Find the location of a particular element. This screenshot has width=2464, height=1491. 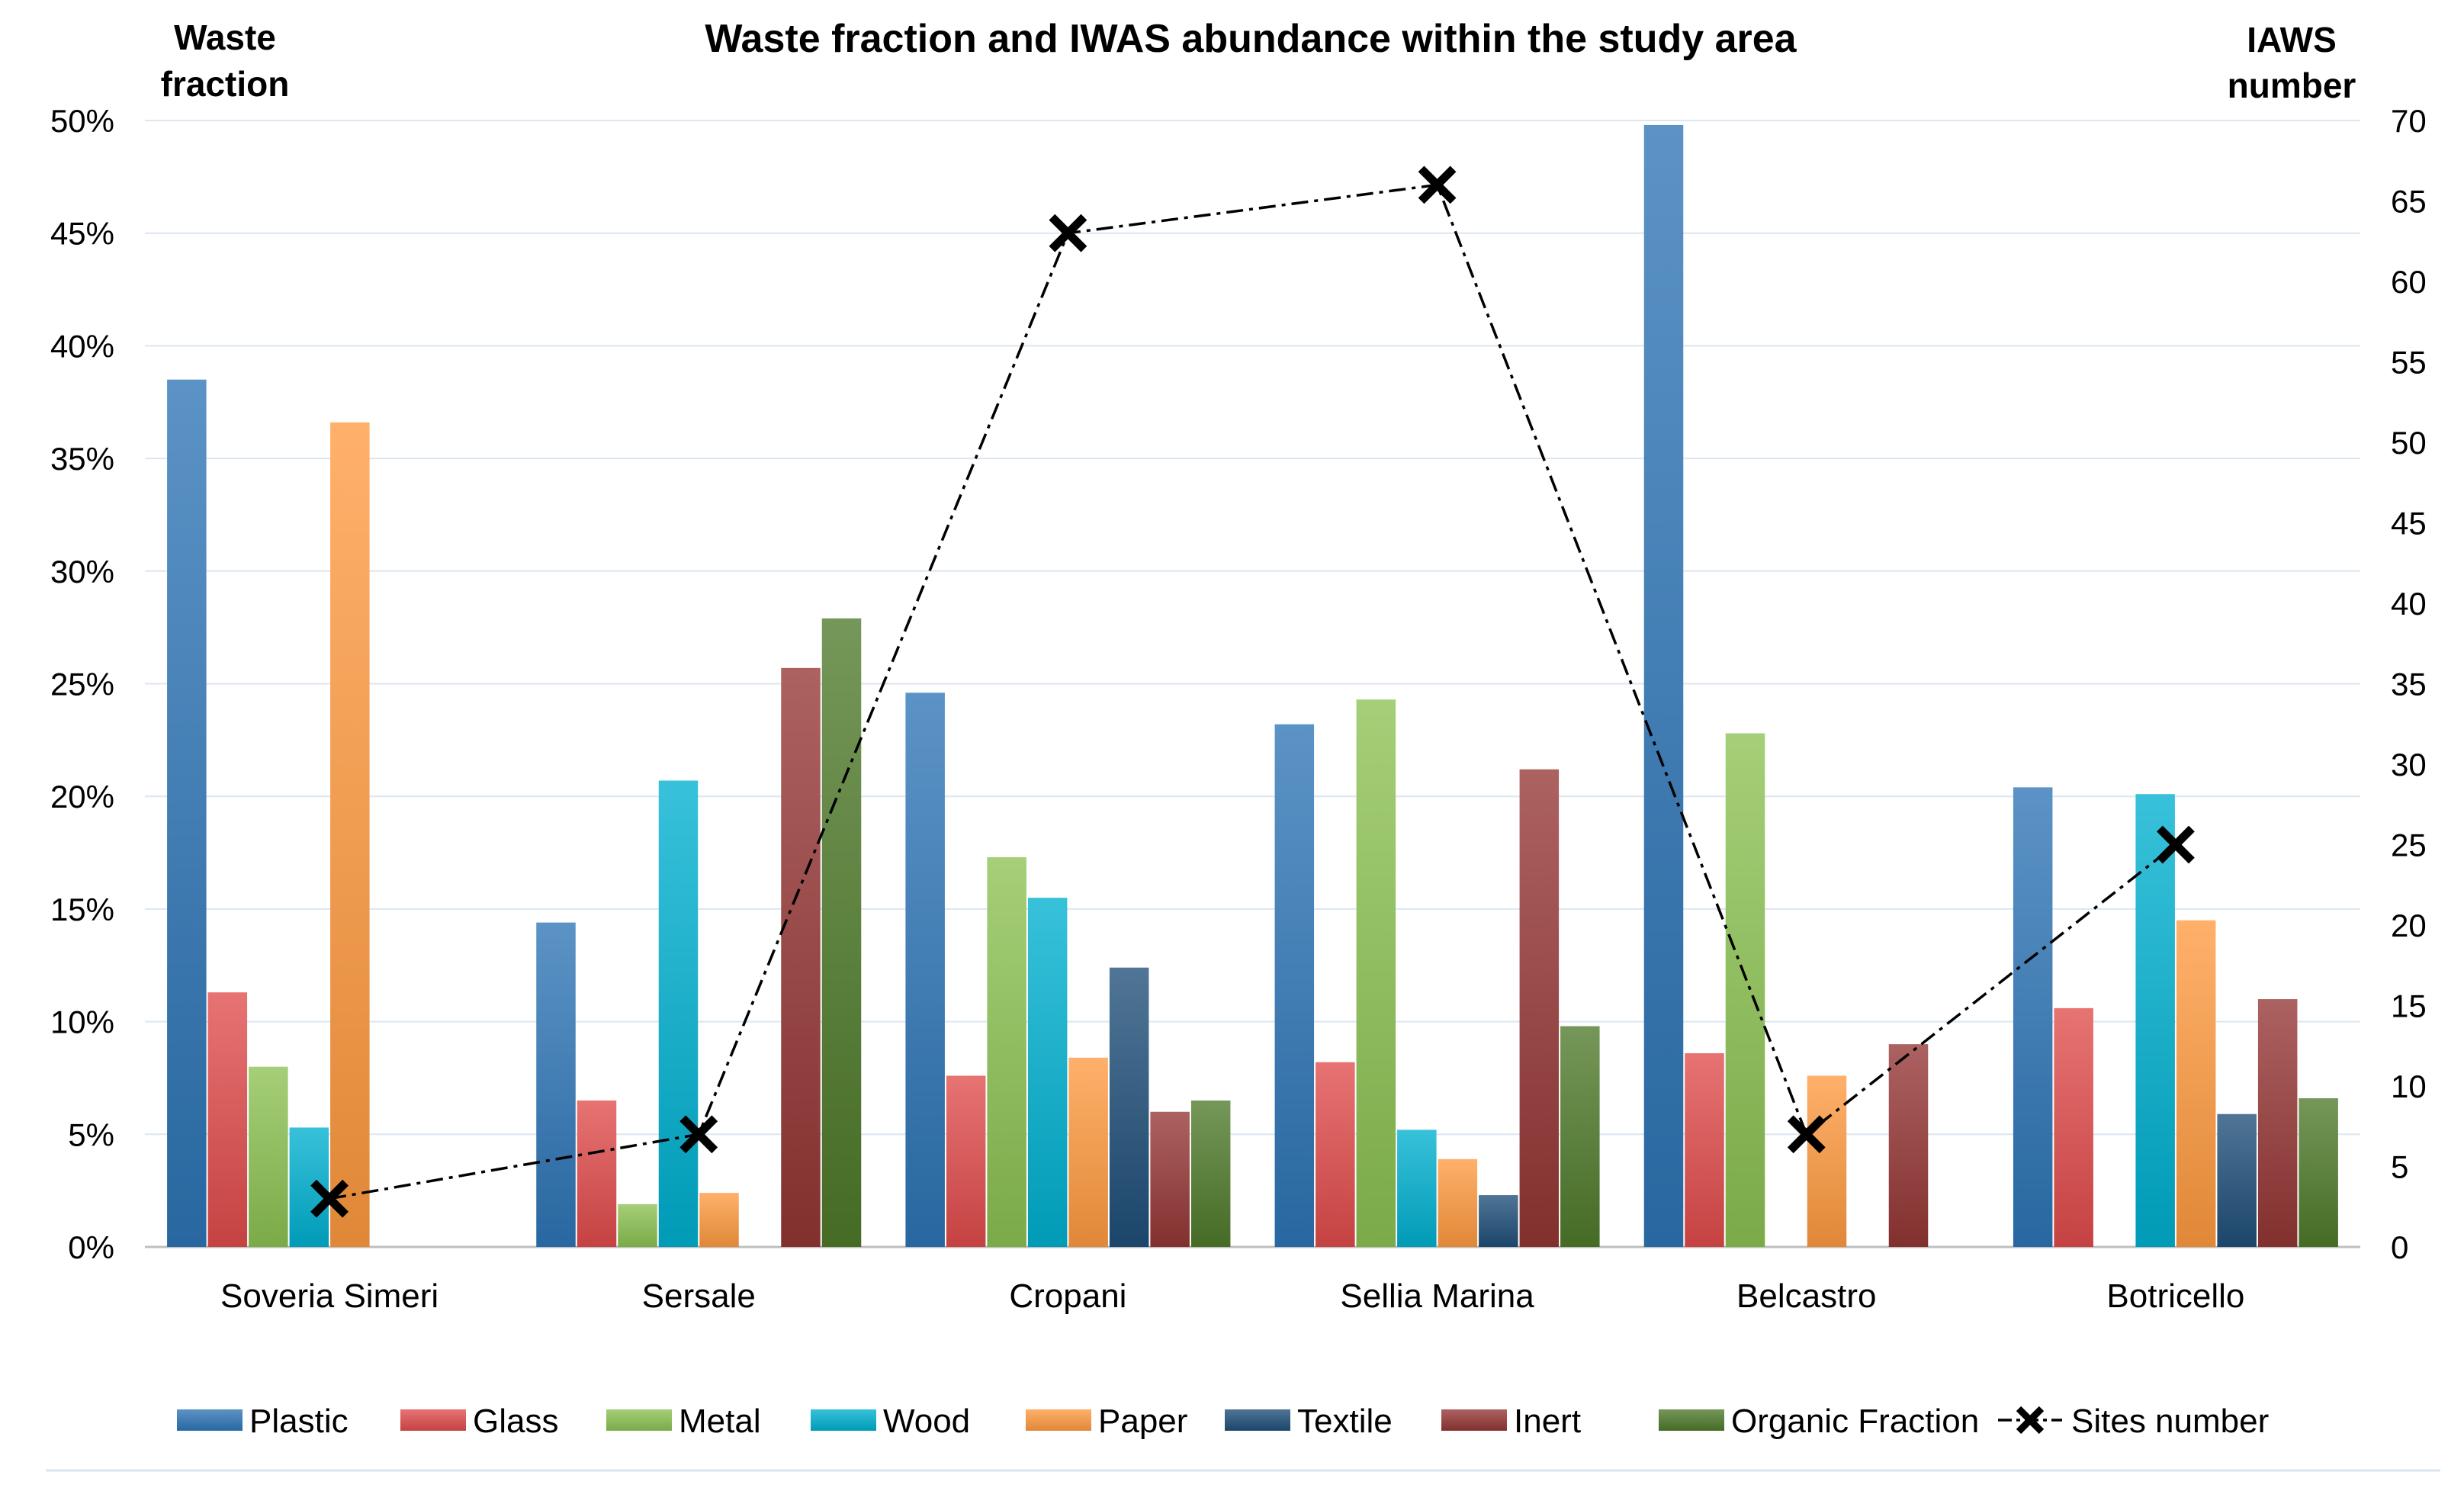

y-right-label-line-1: IAWS is located at coordinates (2292, 39).